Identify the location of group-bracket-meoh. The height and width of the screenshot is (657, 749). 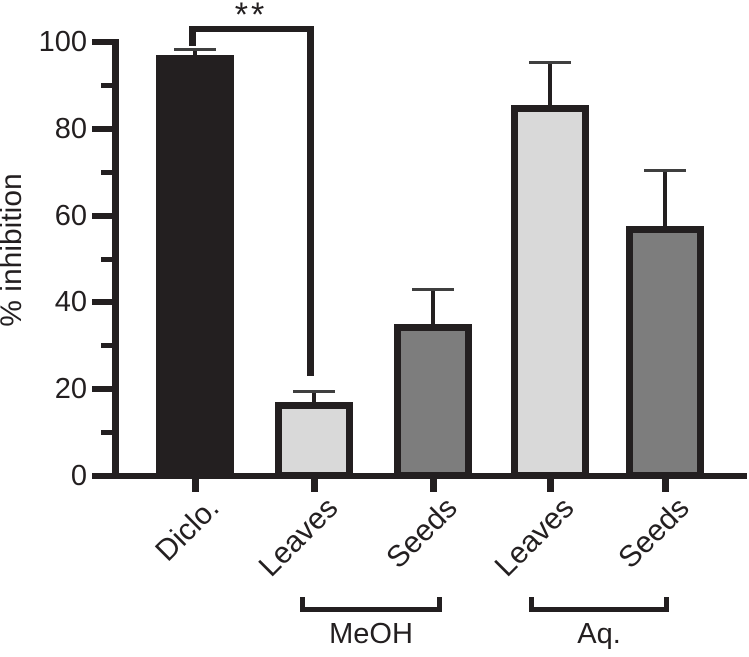
(371, 604).